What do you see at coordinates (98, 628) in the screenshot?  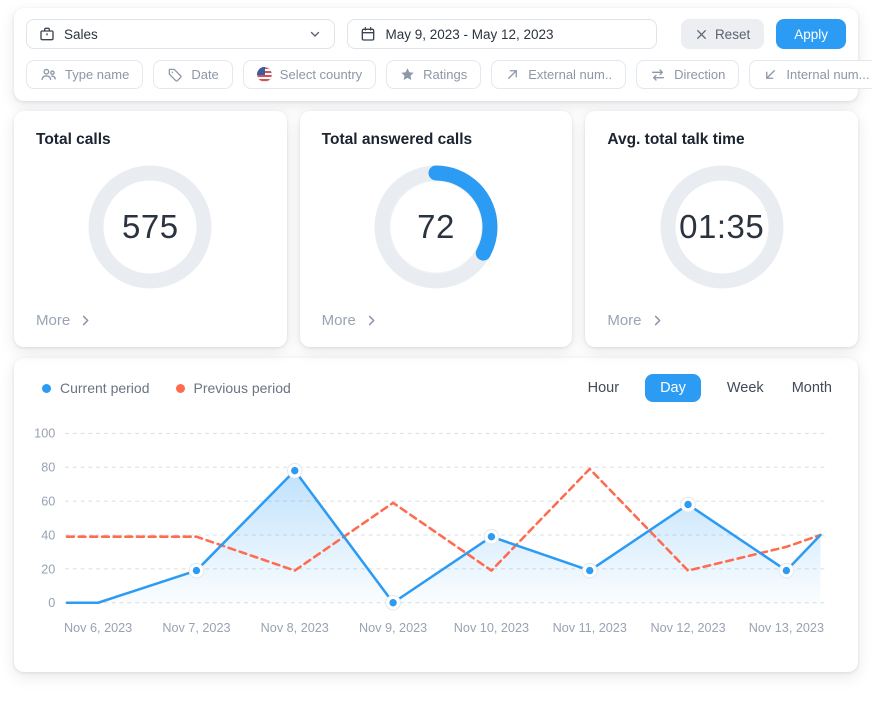 I see `svg-text: Nov 6, 2023` at bounding box center [98, 628].